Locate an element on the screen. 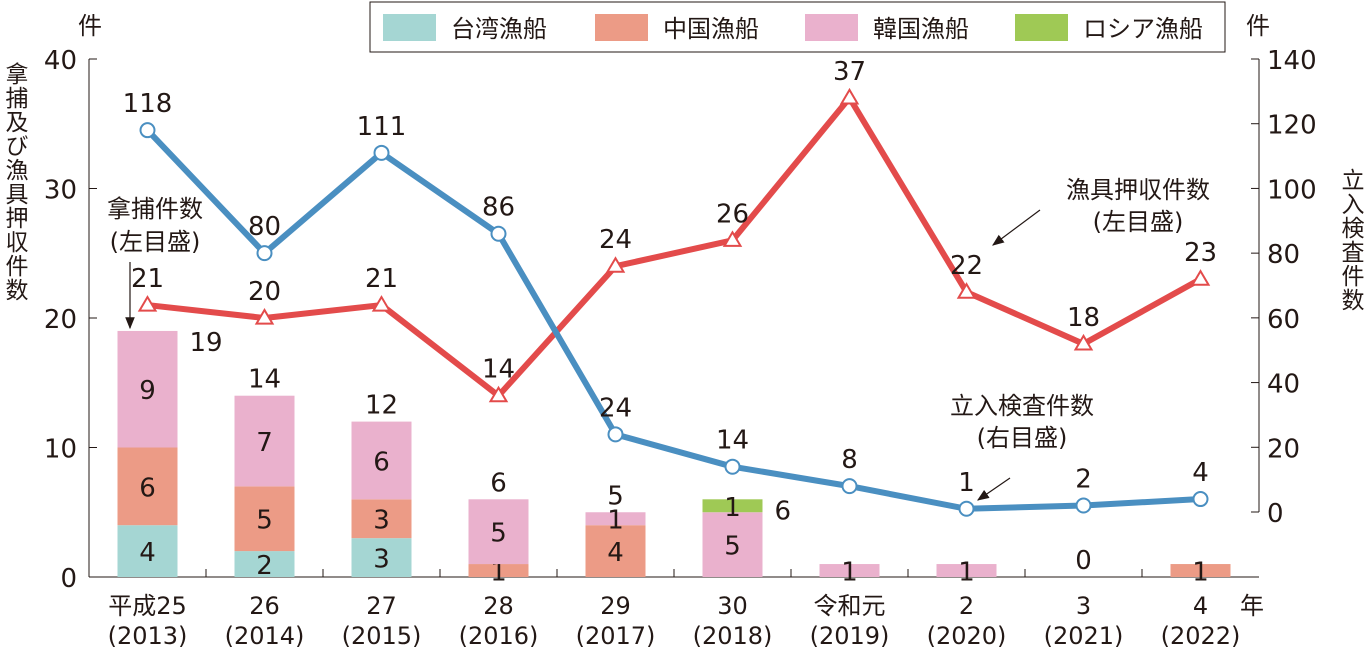 This screenshot has width=1366, height=654. line-point-label: 23 is located at coordinates (1200, 253).